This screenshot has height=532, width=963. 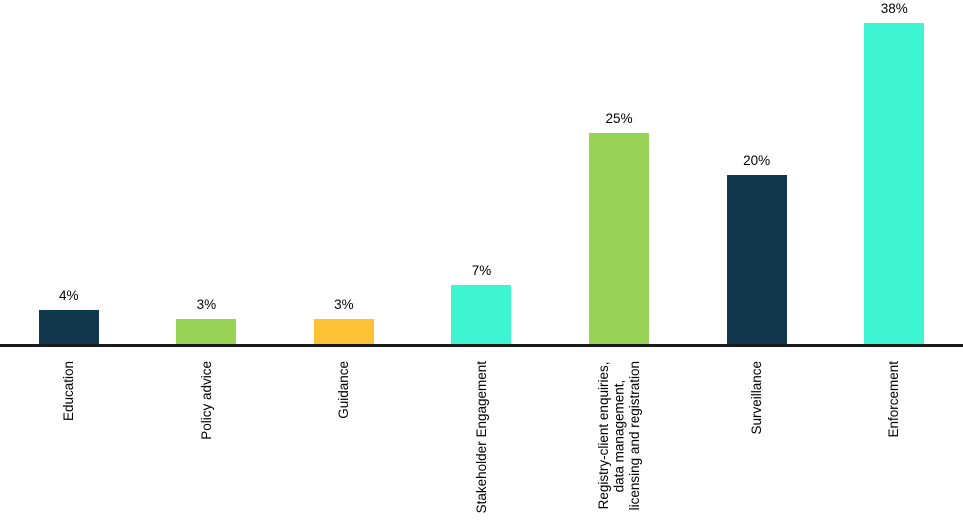 What do you see at coordinates (481, 270) in the screenshot?
I see `bar-value-label-stakeholder-engagement: 7%` at bounding box center [481, 270].